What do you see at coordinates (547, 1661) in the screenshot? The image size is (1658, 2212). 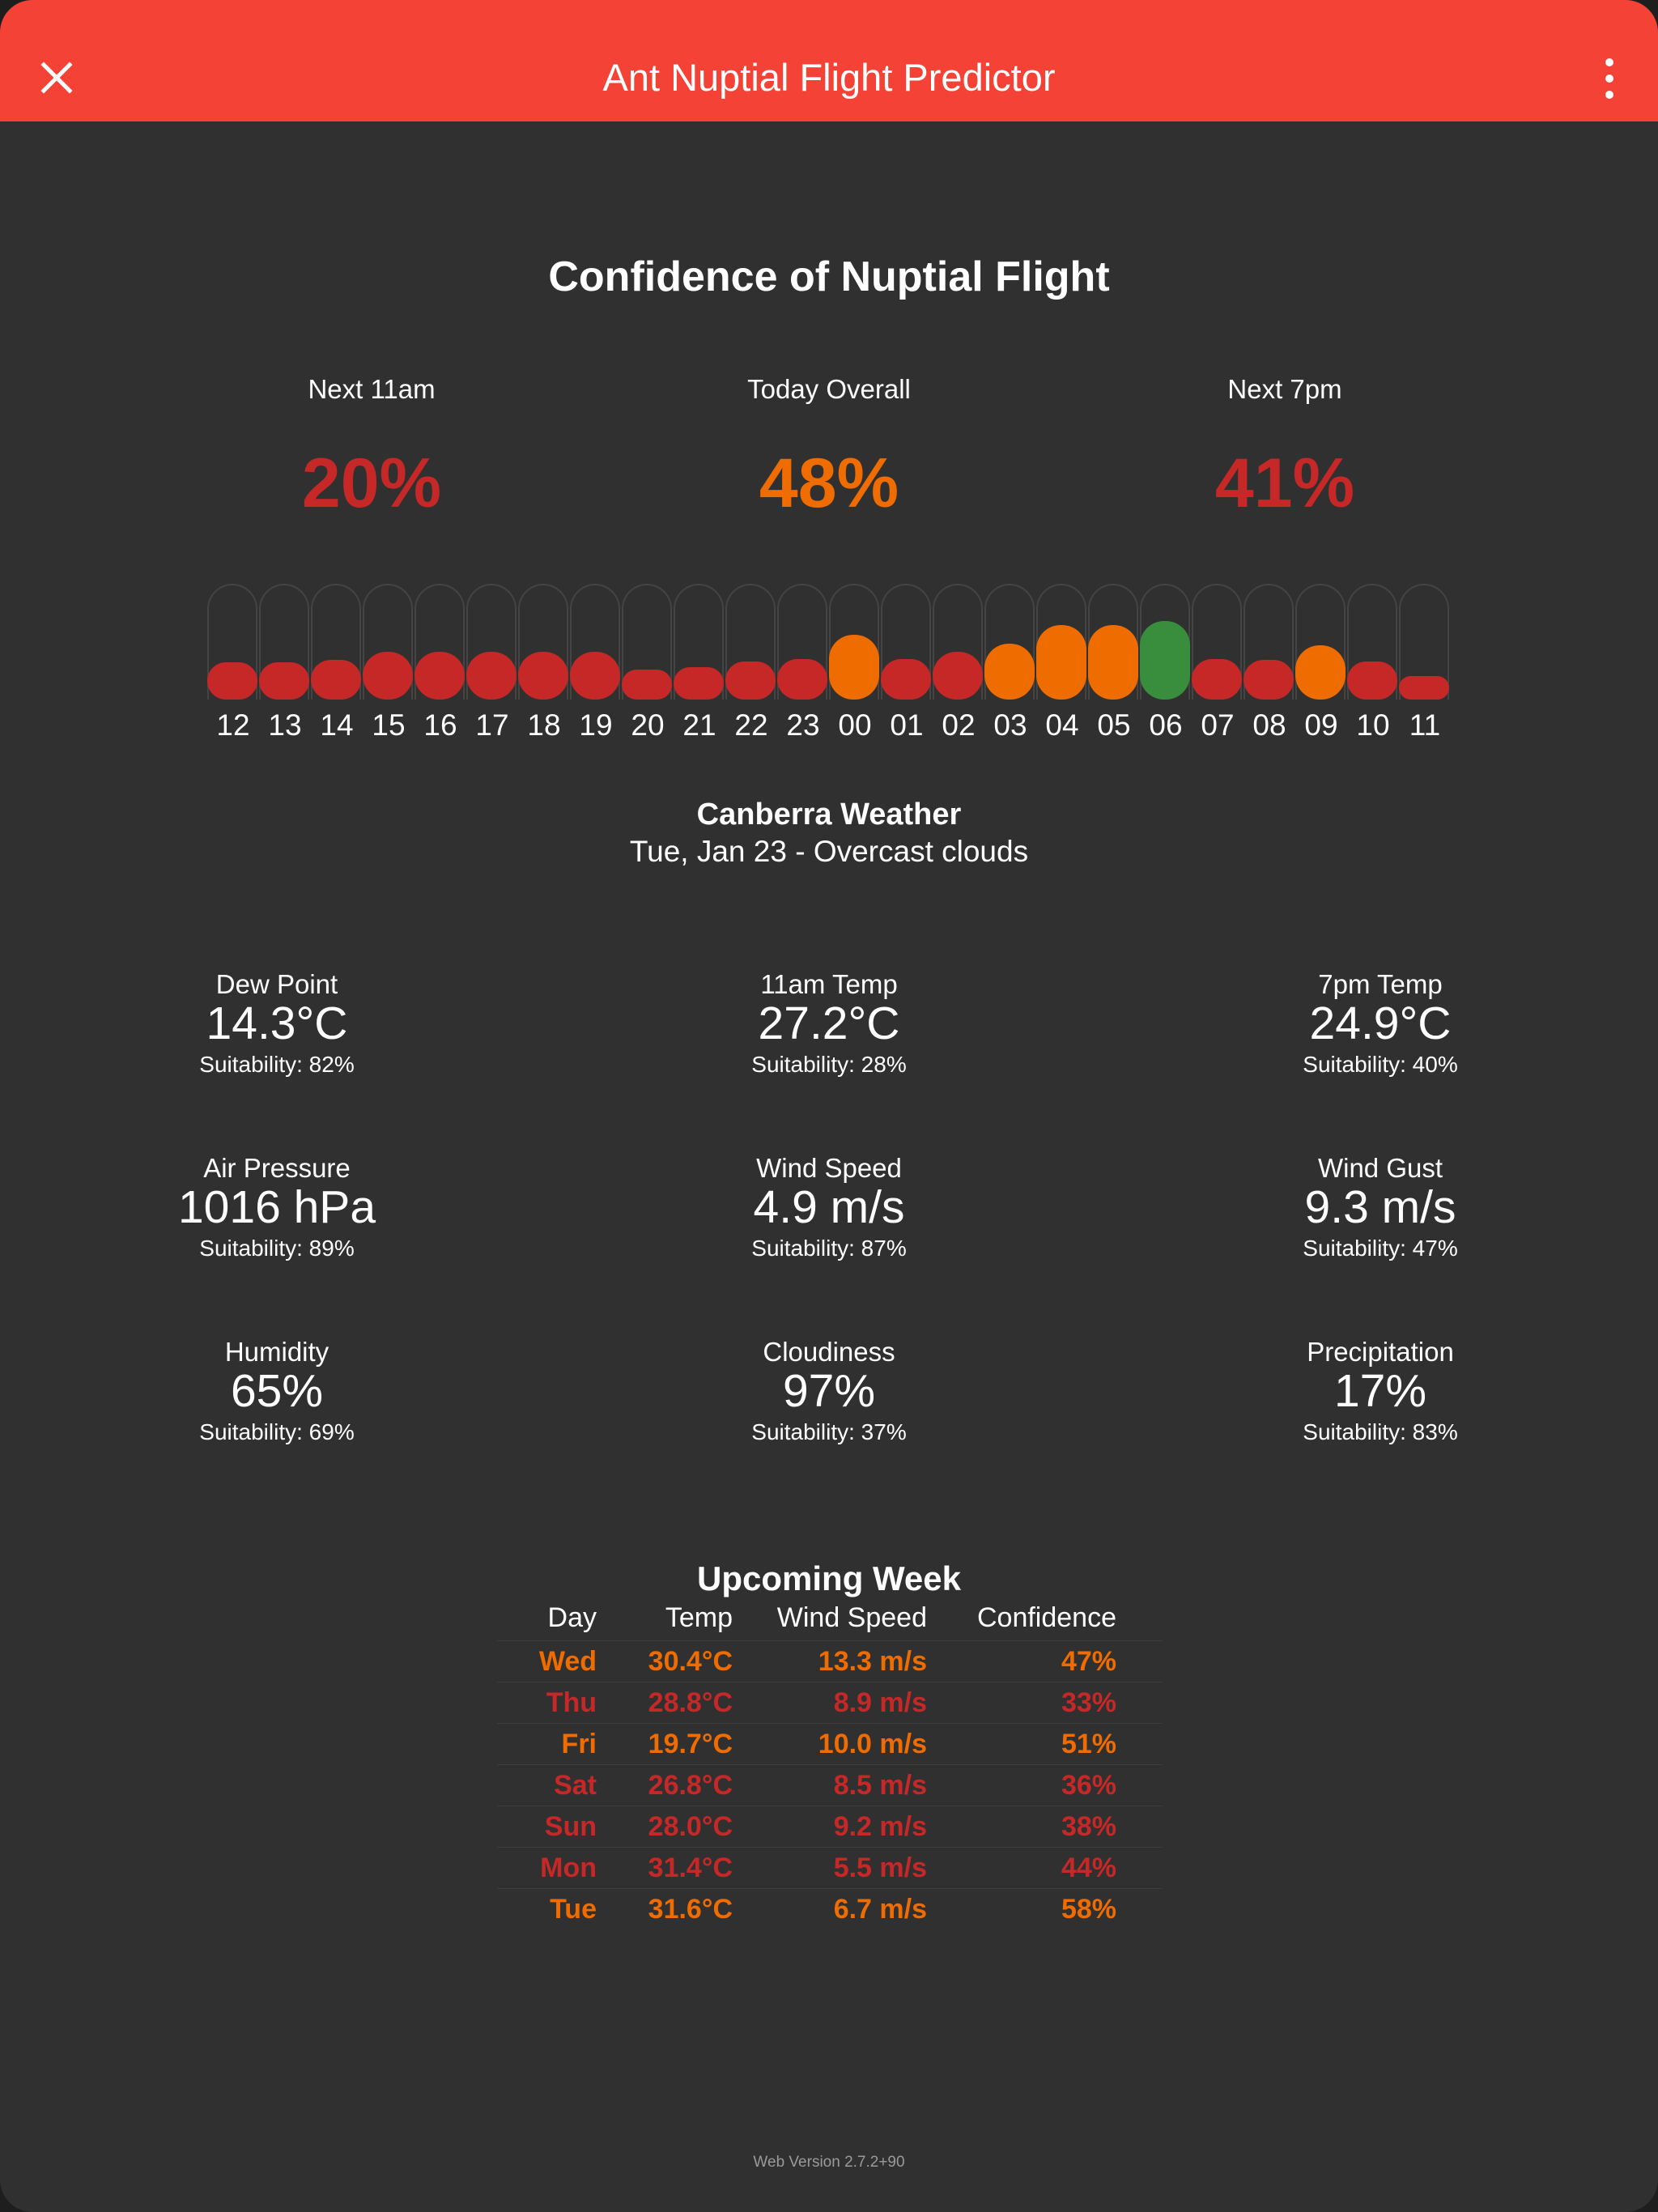 I see `week-day: Wed` at bounding box center [547, 1661].